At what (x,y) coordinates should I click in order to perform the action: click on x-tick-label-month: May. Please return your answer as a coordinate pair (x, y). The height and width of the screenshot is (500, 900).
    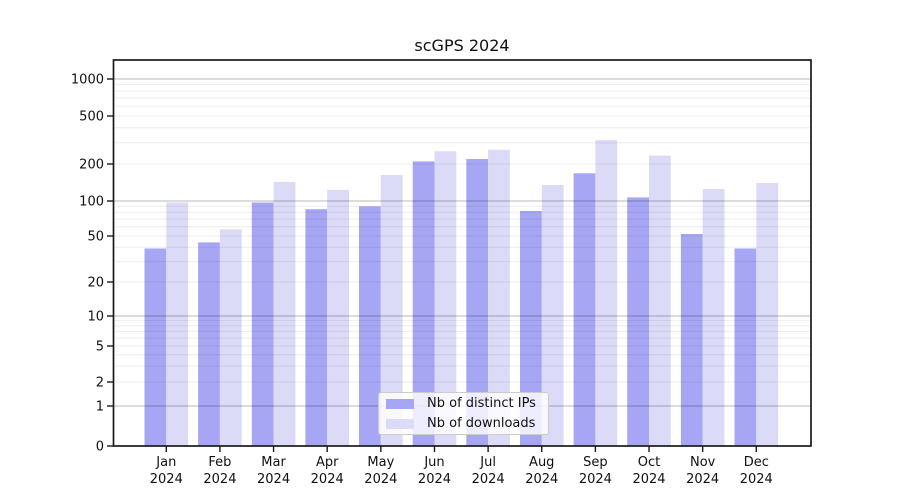
    Looking at the image, I should click on (380, 462).